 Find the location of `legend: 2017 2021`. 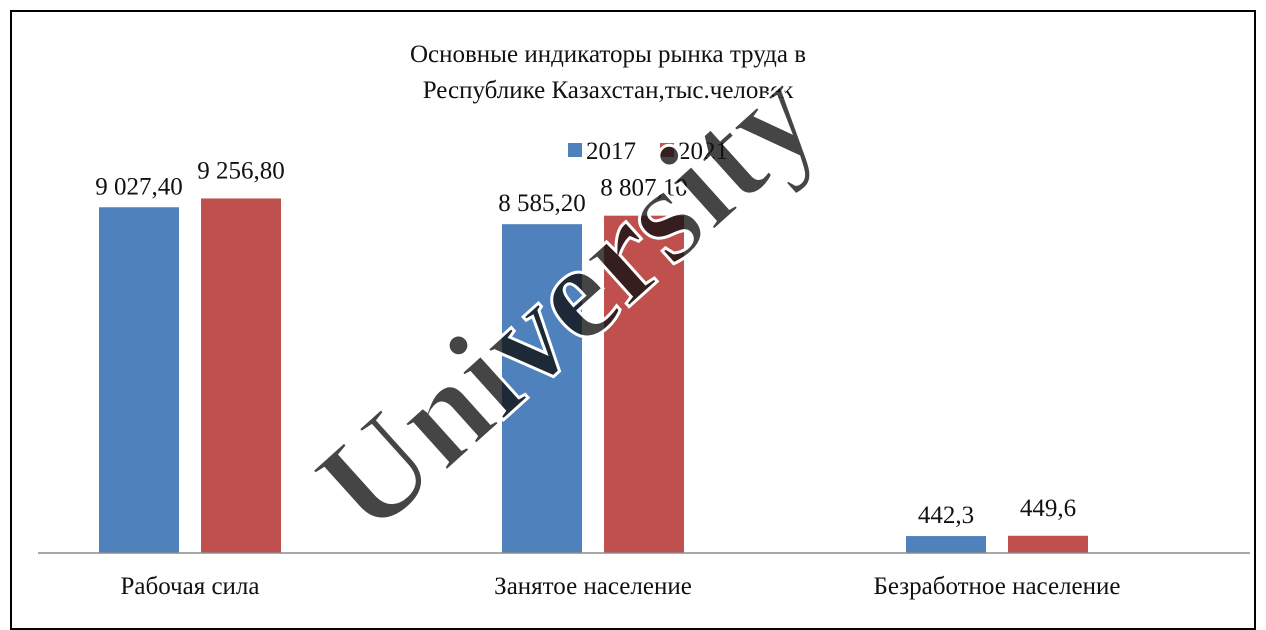

legend: 2017 2021 is located at coordinates (648, 151).